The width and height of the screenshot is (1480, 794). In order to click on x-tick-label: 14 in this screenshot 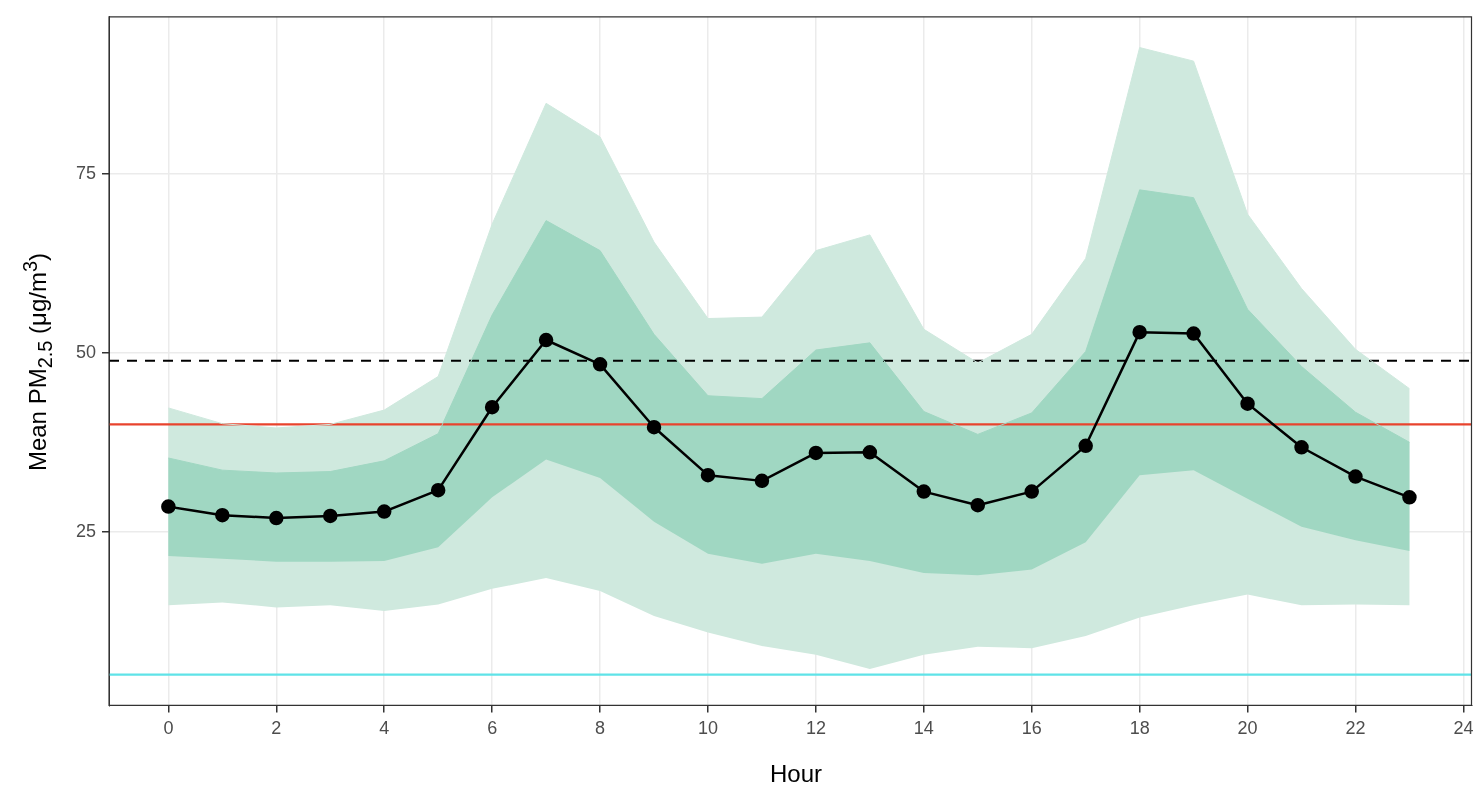, I will do `click(923, 728)`.